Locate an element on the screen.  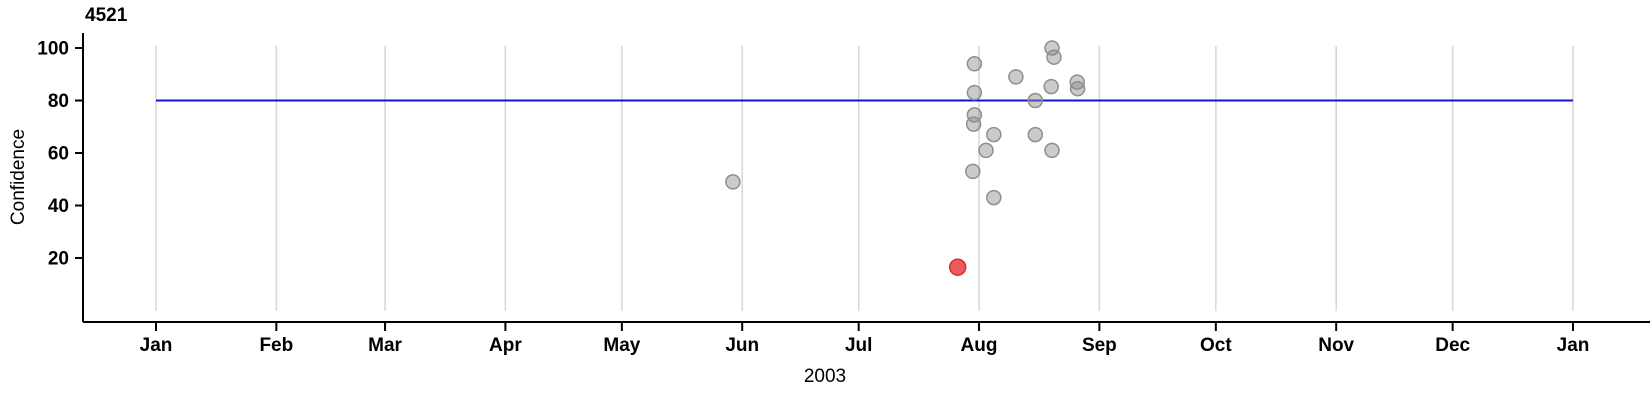
x-tick-label: Aug is located at coordinates (979, 345).